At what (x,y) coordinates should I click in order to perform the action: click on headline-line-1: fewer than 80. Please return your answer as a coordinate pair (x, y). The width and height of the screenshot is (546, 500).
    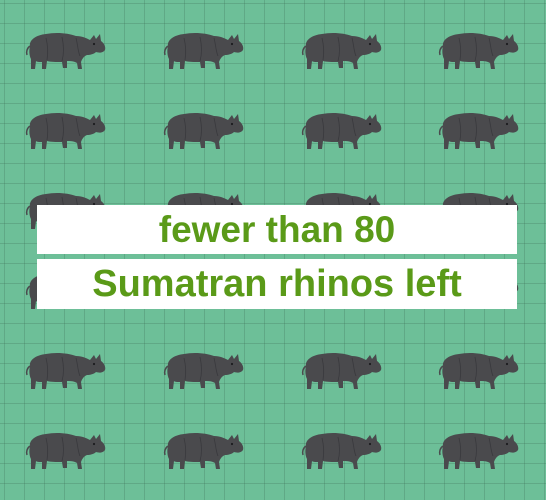
    Looking at the image, I should click on (277, 229).